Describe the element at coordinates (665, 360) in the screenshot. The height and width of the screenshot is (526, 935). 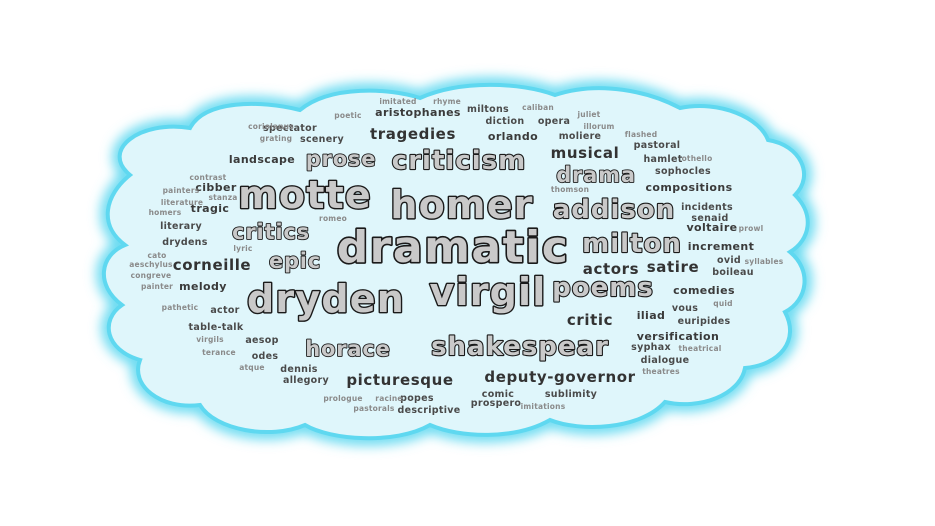
I see `cloud-word: dialogue` at that location.